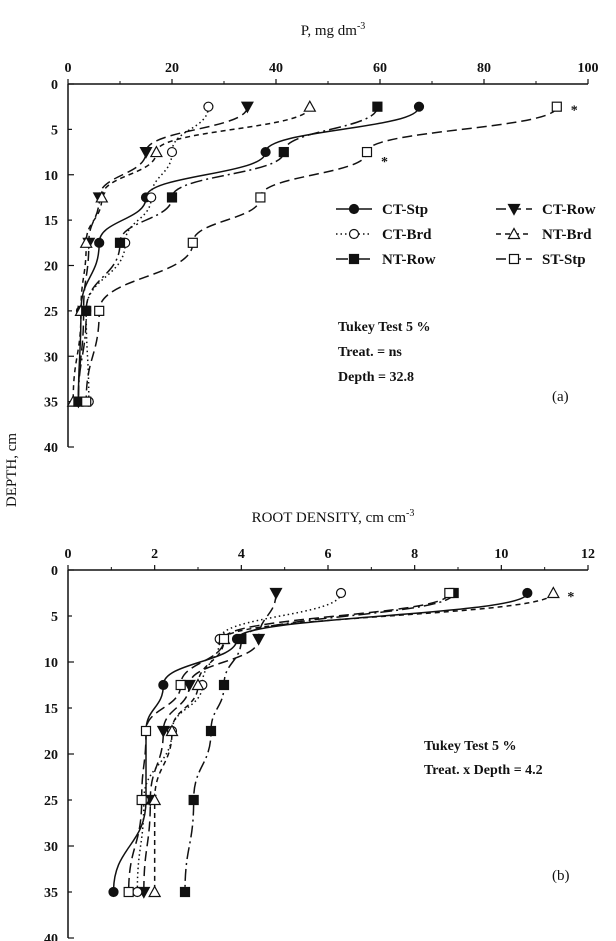  I want to click on panel-b-label: (b), so click(561, 876).